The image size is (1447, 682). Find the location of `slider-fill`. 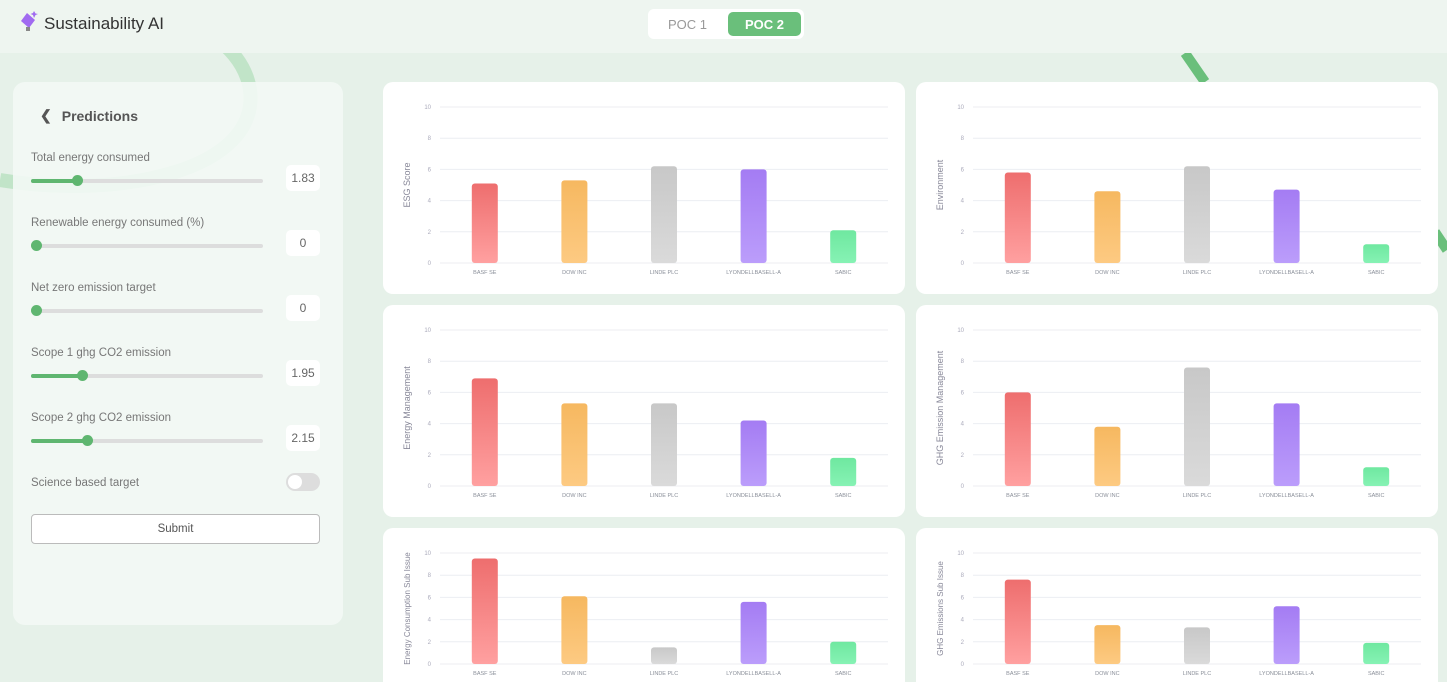

slider-fill is located at coordinates (54, 181).